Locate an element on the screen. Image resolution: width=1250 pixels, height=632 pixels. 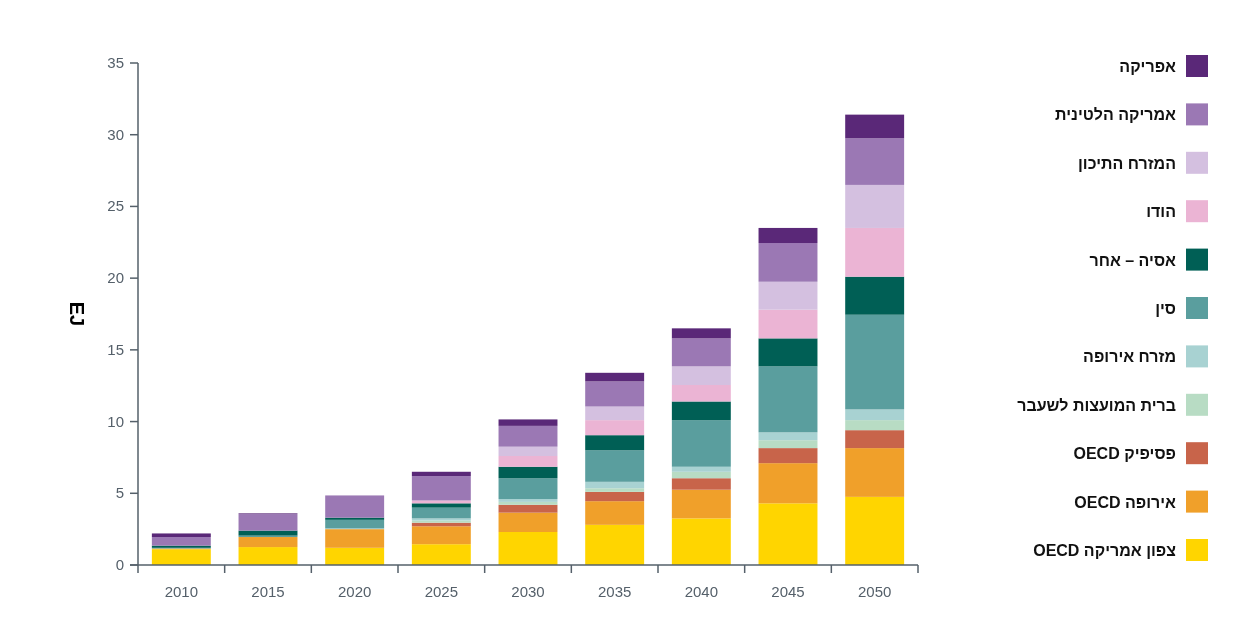
legend-label: הודו is located at coordinates (1161, 212).